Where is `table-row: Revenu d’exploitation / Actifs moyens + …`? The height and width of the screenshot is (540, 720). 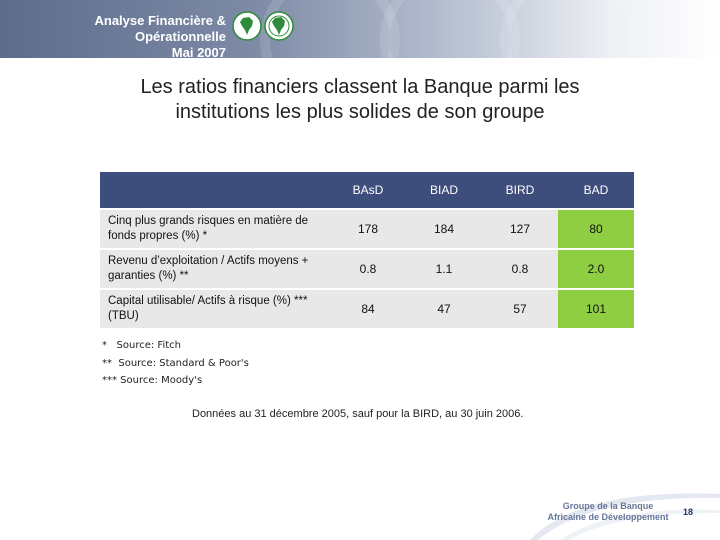 table-row: Revenu d’exploitation / Actifs moyens + … is located at coordinates (367, 269).